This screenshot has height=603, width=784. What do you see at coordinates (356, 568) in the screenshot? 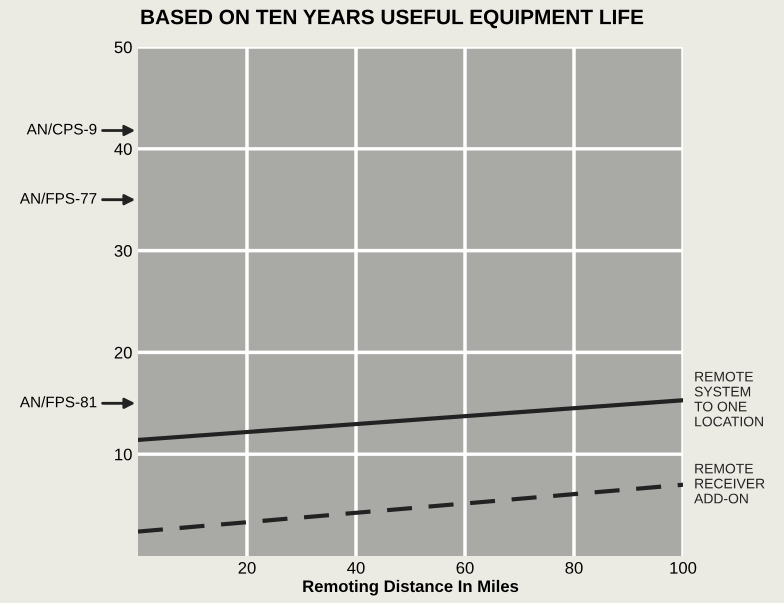
I see `x-tick-label: 40` at bounding box center [356, 568].